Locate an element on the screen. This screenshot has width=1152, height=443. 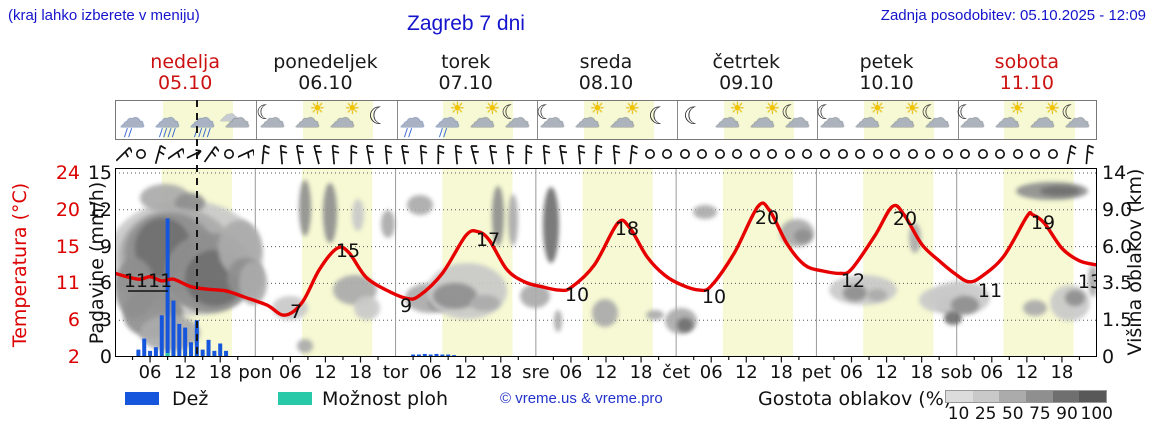
day-label: torek 07.10 is located at coordinates (466, 73).